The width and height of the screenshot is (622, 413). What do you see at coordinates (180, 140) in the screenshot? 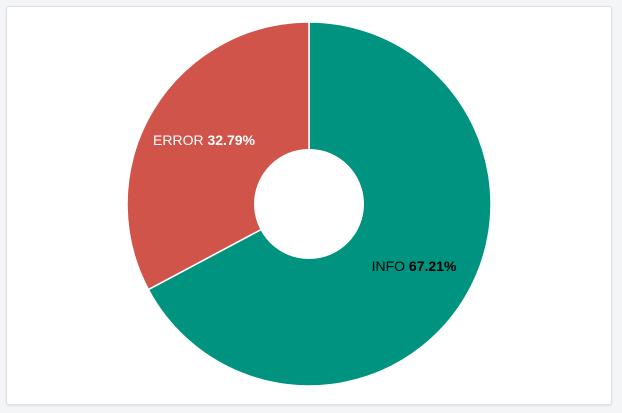
I see `slice-label-name: ERROR` at bounding box center [180, 140].